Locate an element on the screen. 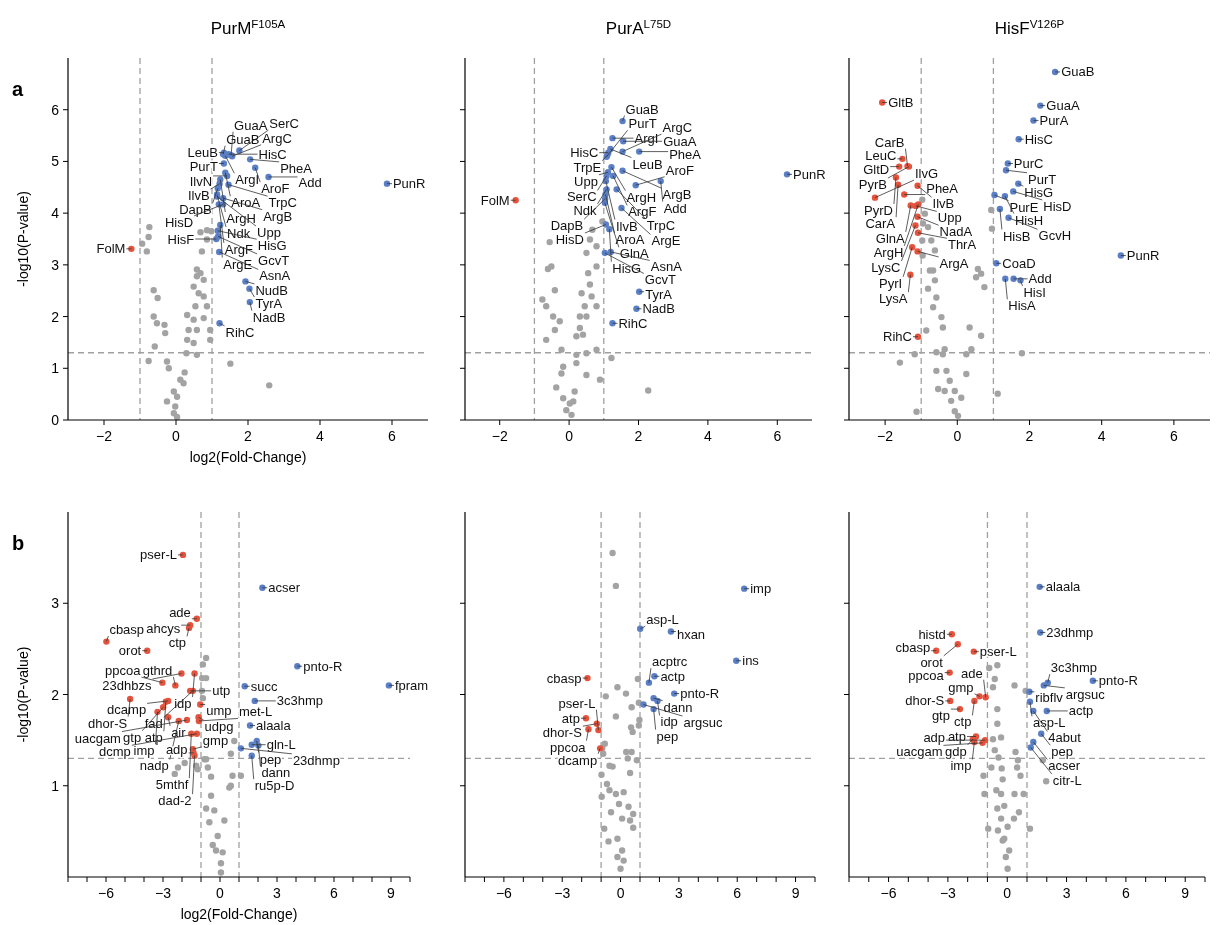 The image size is (1216, 925). annotation: dcmp is located at coordinates (115, 752).